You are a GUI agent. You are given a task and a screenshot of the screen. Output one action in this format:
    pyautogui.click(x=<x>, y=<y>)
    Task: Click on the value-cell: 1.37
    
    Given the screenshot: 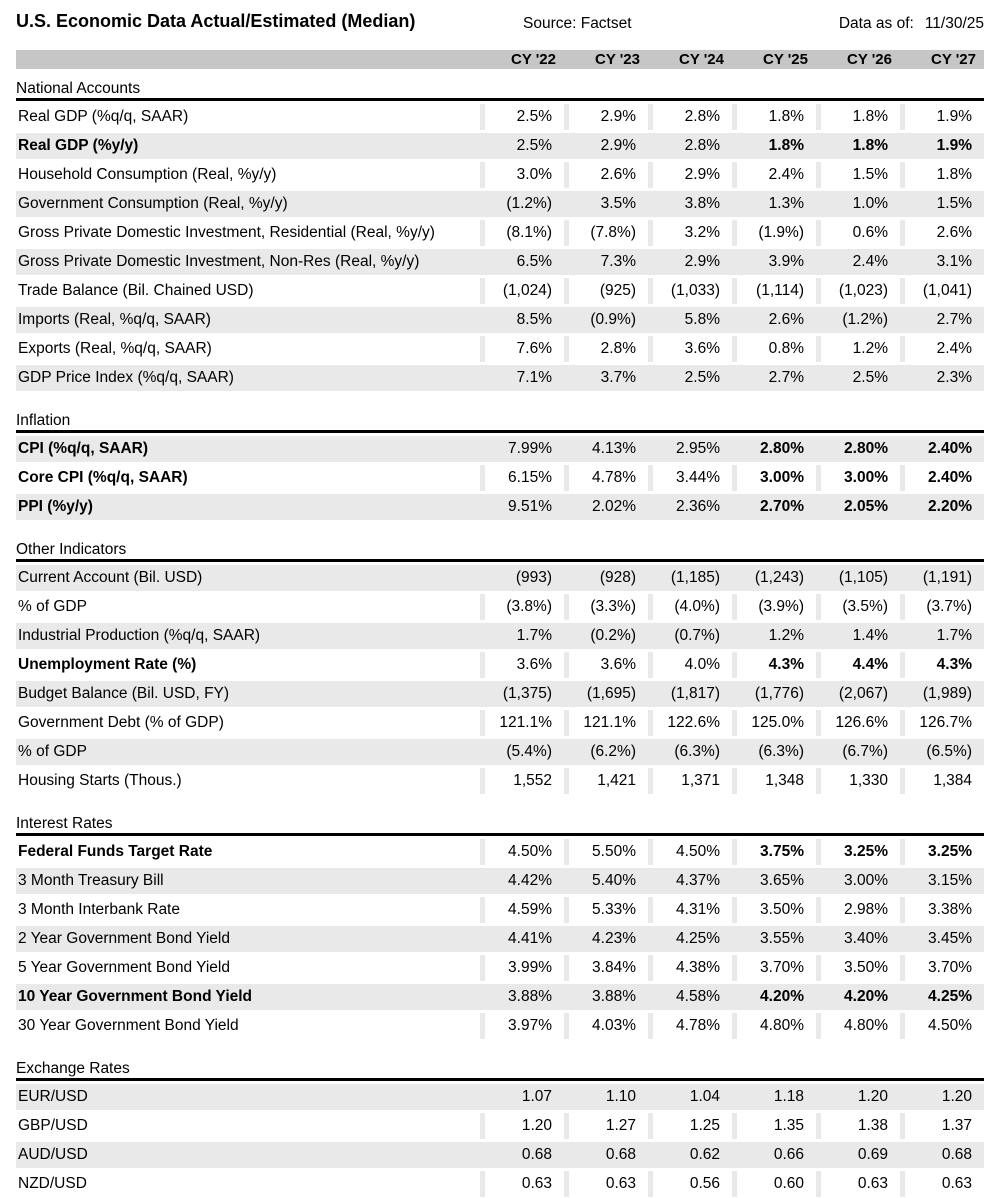 What is the action you would take?
    pyautogui.click(x=942, y=1126)
    